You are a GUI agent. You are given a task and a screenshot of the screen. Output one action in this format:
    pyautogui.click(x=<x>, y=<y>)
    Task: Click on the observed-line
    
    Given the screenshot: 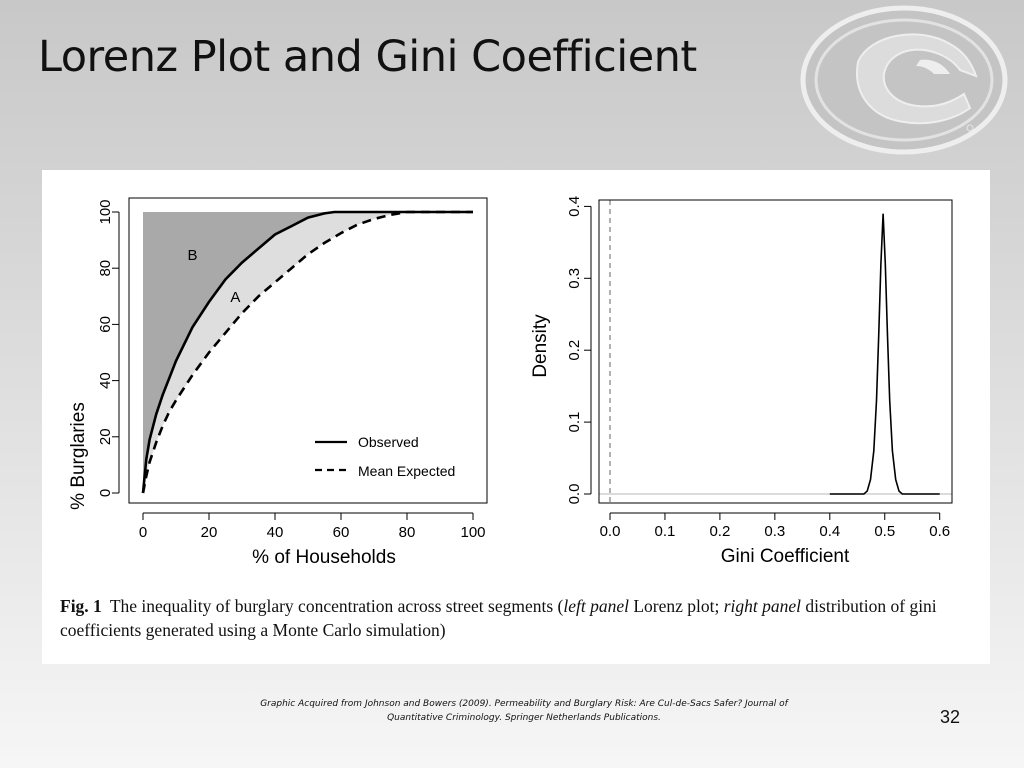 What is the action you would take?
    pyautogui.click(x=307, y=352)
    